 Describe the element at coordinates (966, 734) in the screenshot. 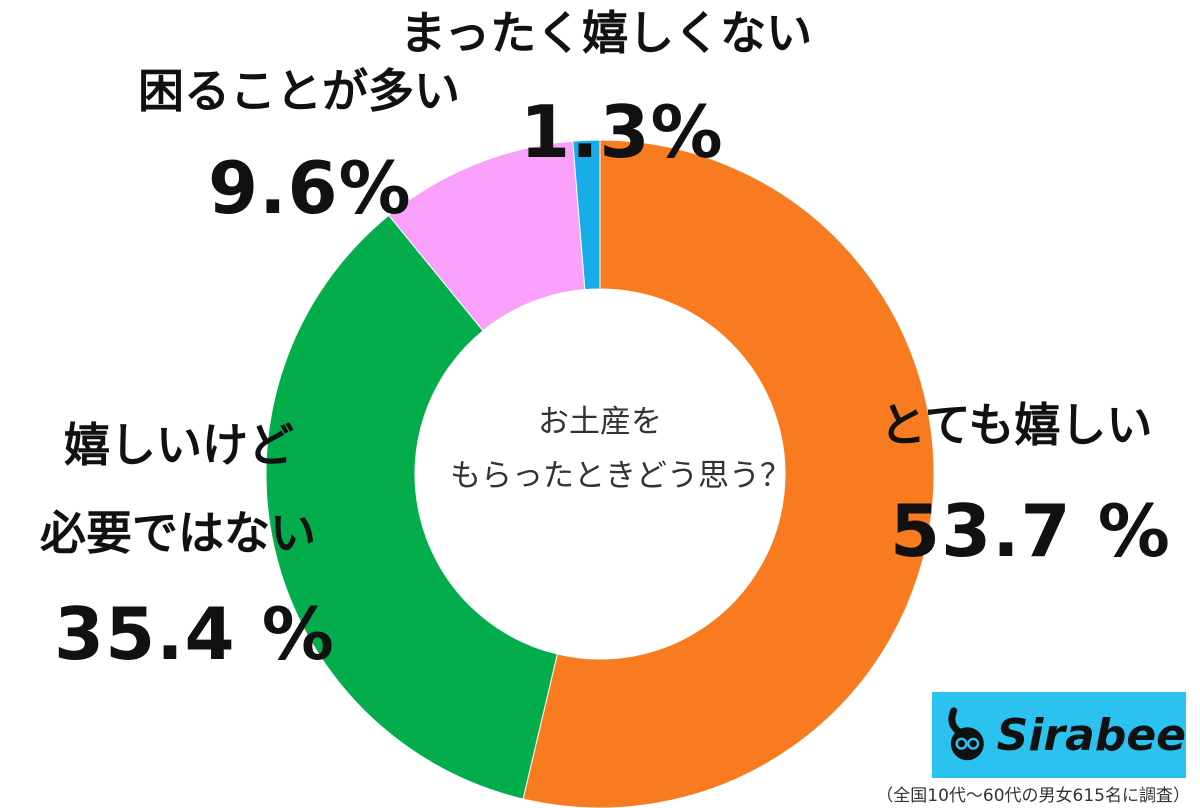

I see `sirabee-mark-icon` at that location.